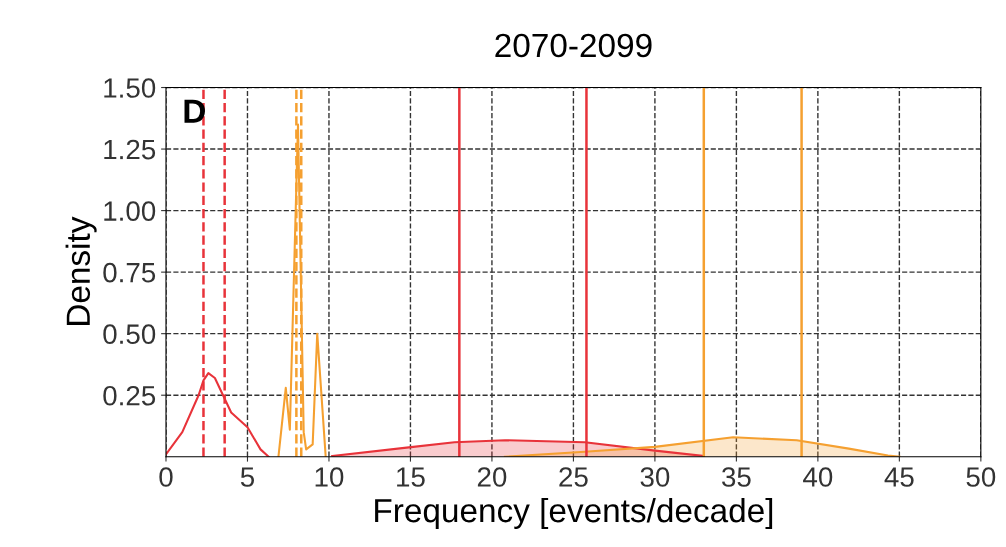 The image size is (1006, 547). What do you see at coordinates (655, 477) in the screenshot?
I see `x-tick-label: 30` at bounding box center [655, 477].